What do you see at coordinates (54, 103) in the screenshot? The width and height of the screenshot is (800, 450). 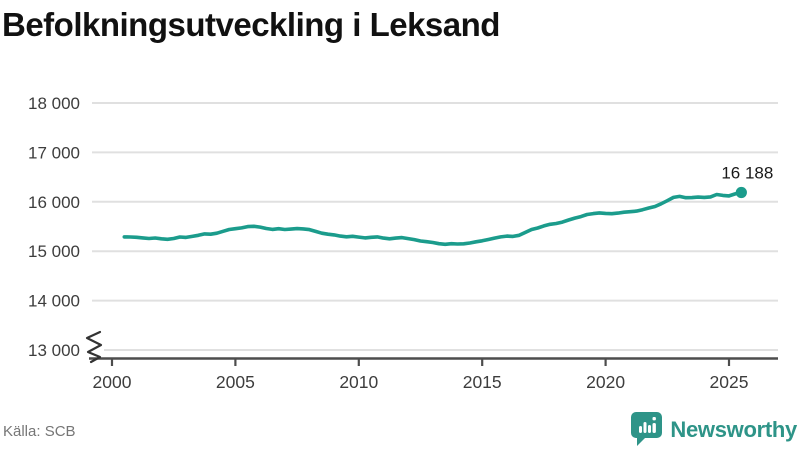 I see `y-tick-label: 18 000` at bounding box center [54, 103].